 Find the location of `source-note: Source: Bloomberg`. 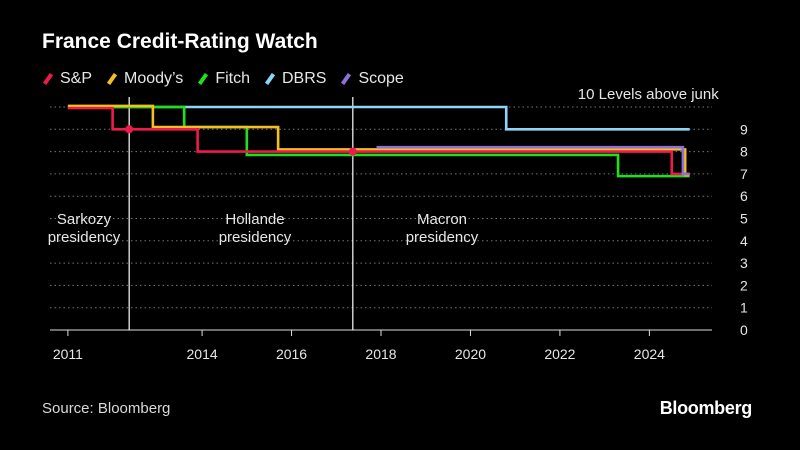

source-note: Source: Bloomberg is located at coordinates (106, 408).